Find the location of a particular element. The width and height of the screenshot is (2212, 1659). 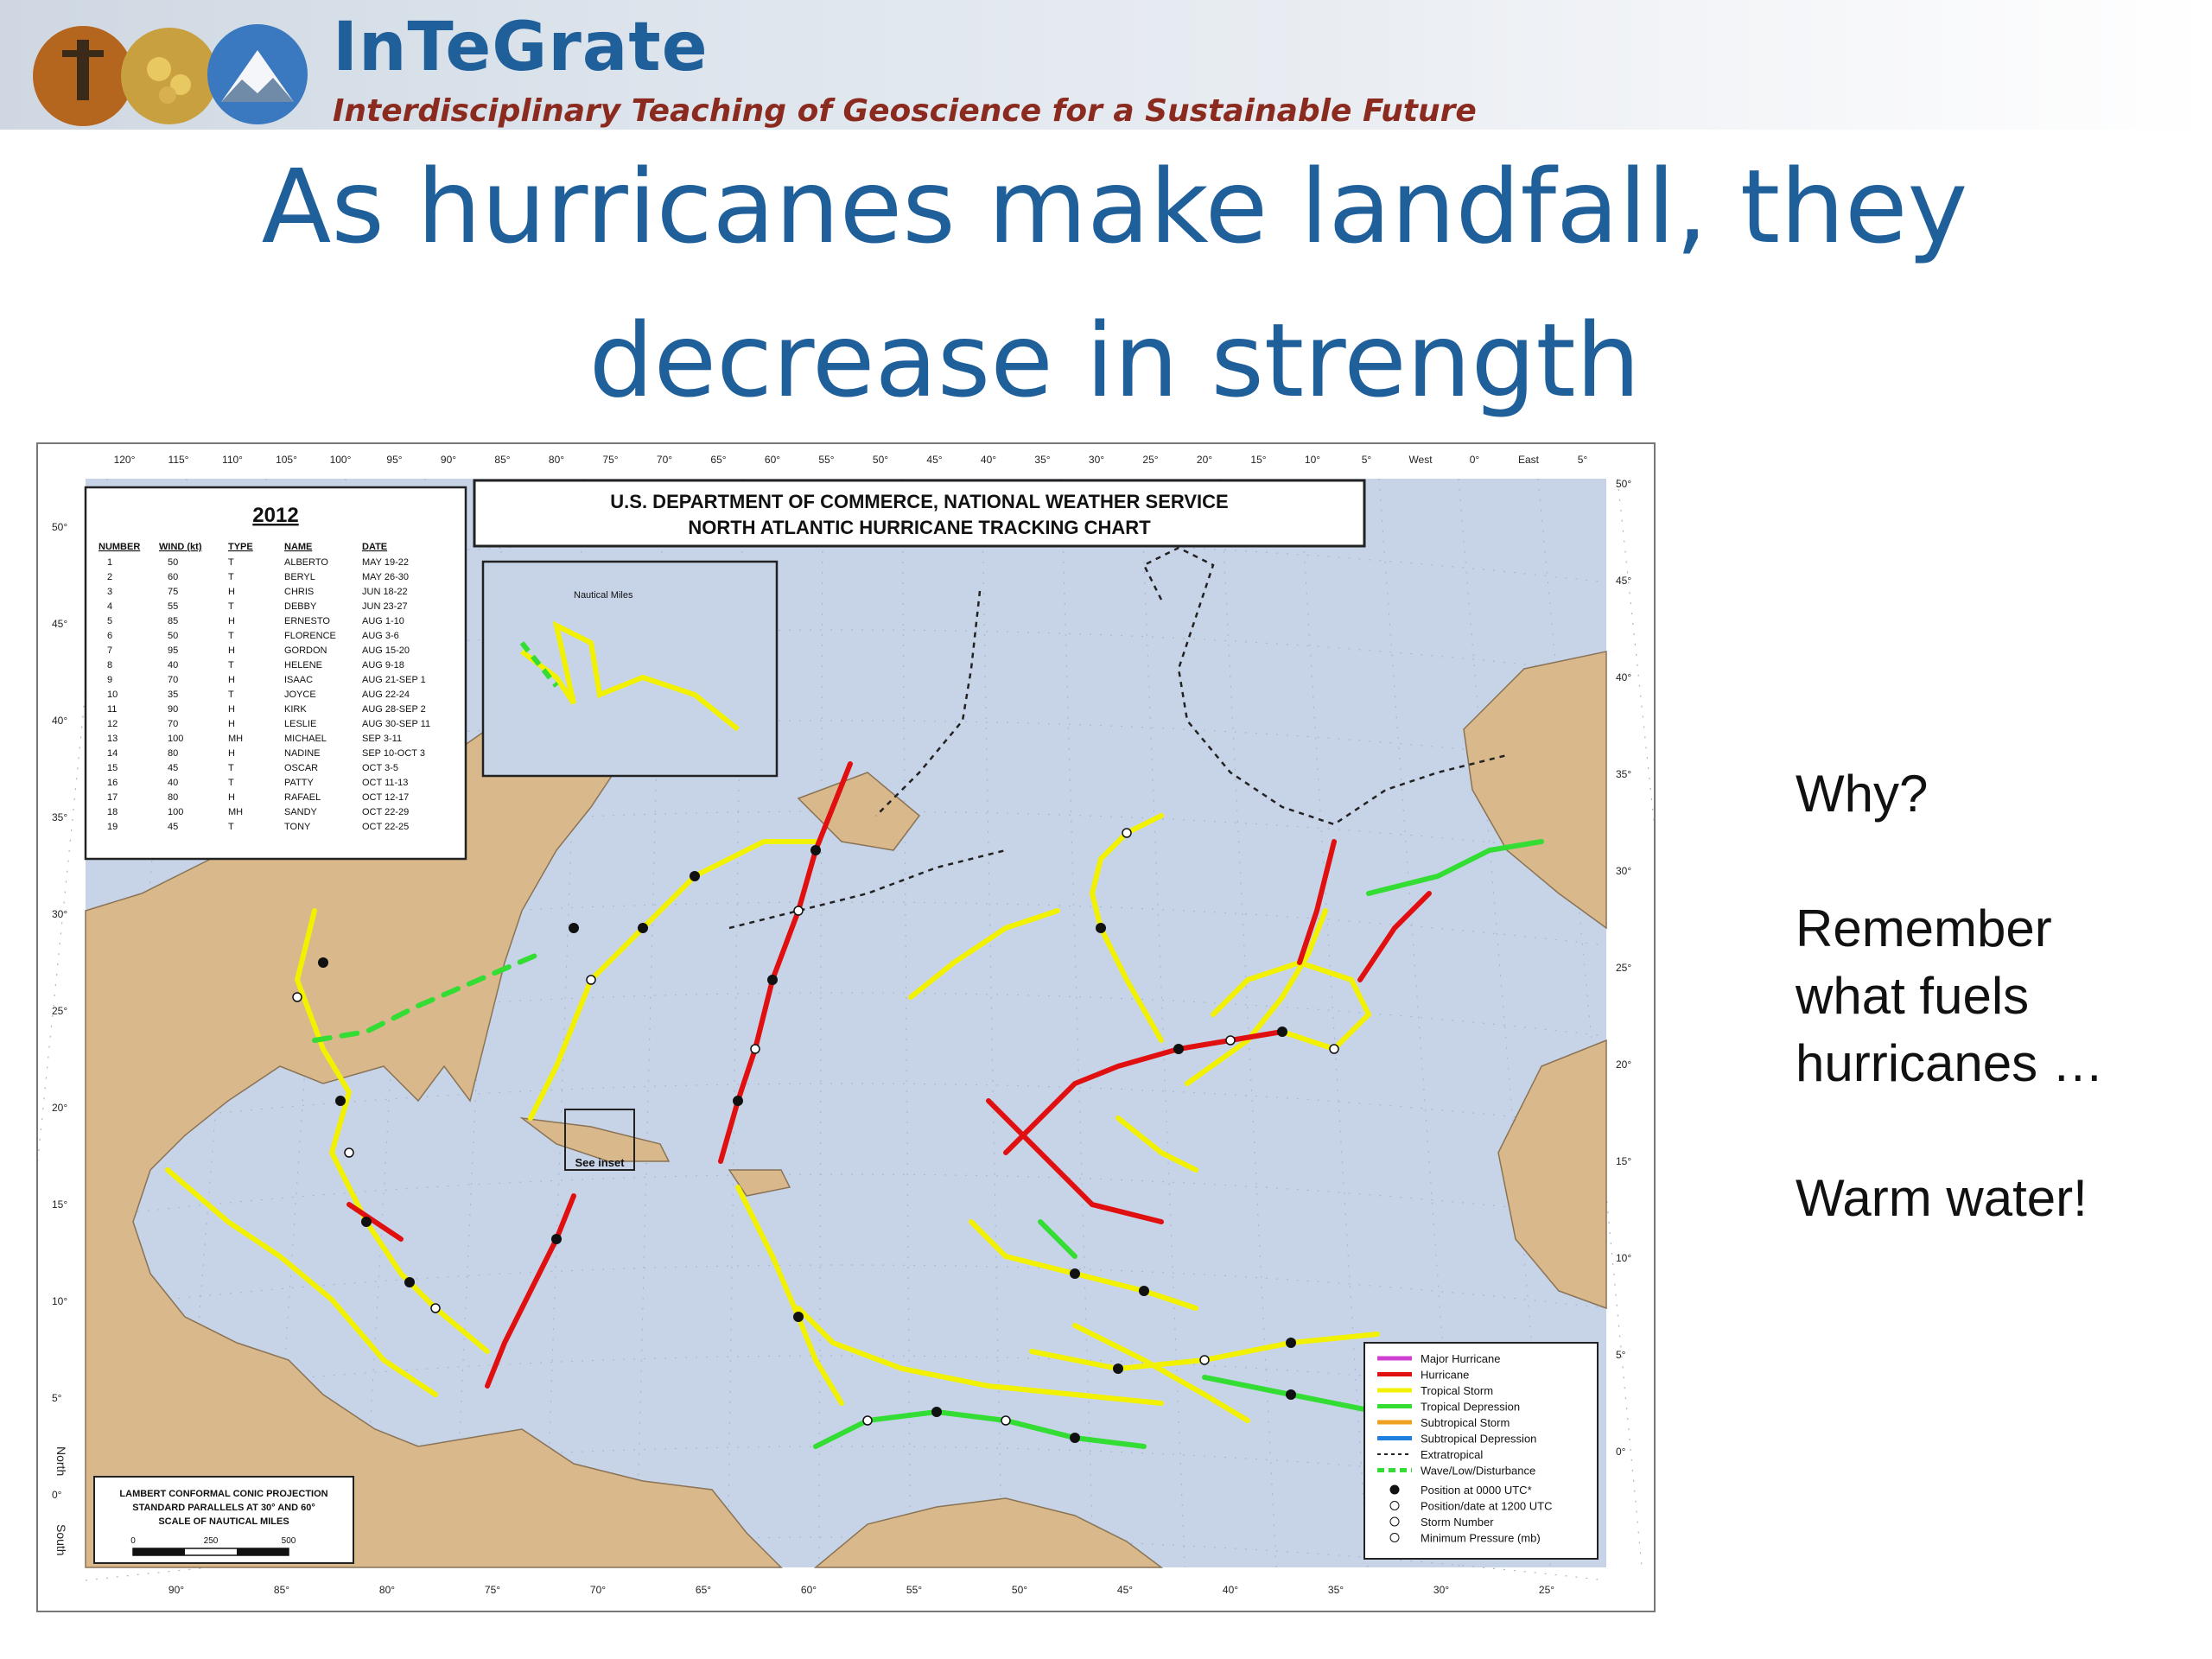

table-cell: OCT 11-13 is located at coordinates (385, 783).